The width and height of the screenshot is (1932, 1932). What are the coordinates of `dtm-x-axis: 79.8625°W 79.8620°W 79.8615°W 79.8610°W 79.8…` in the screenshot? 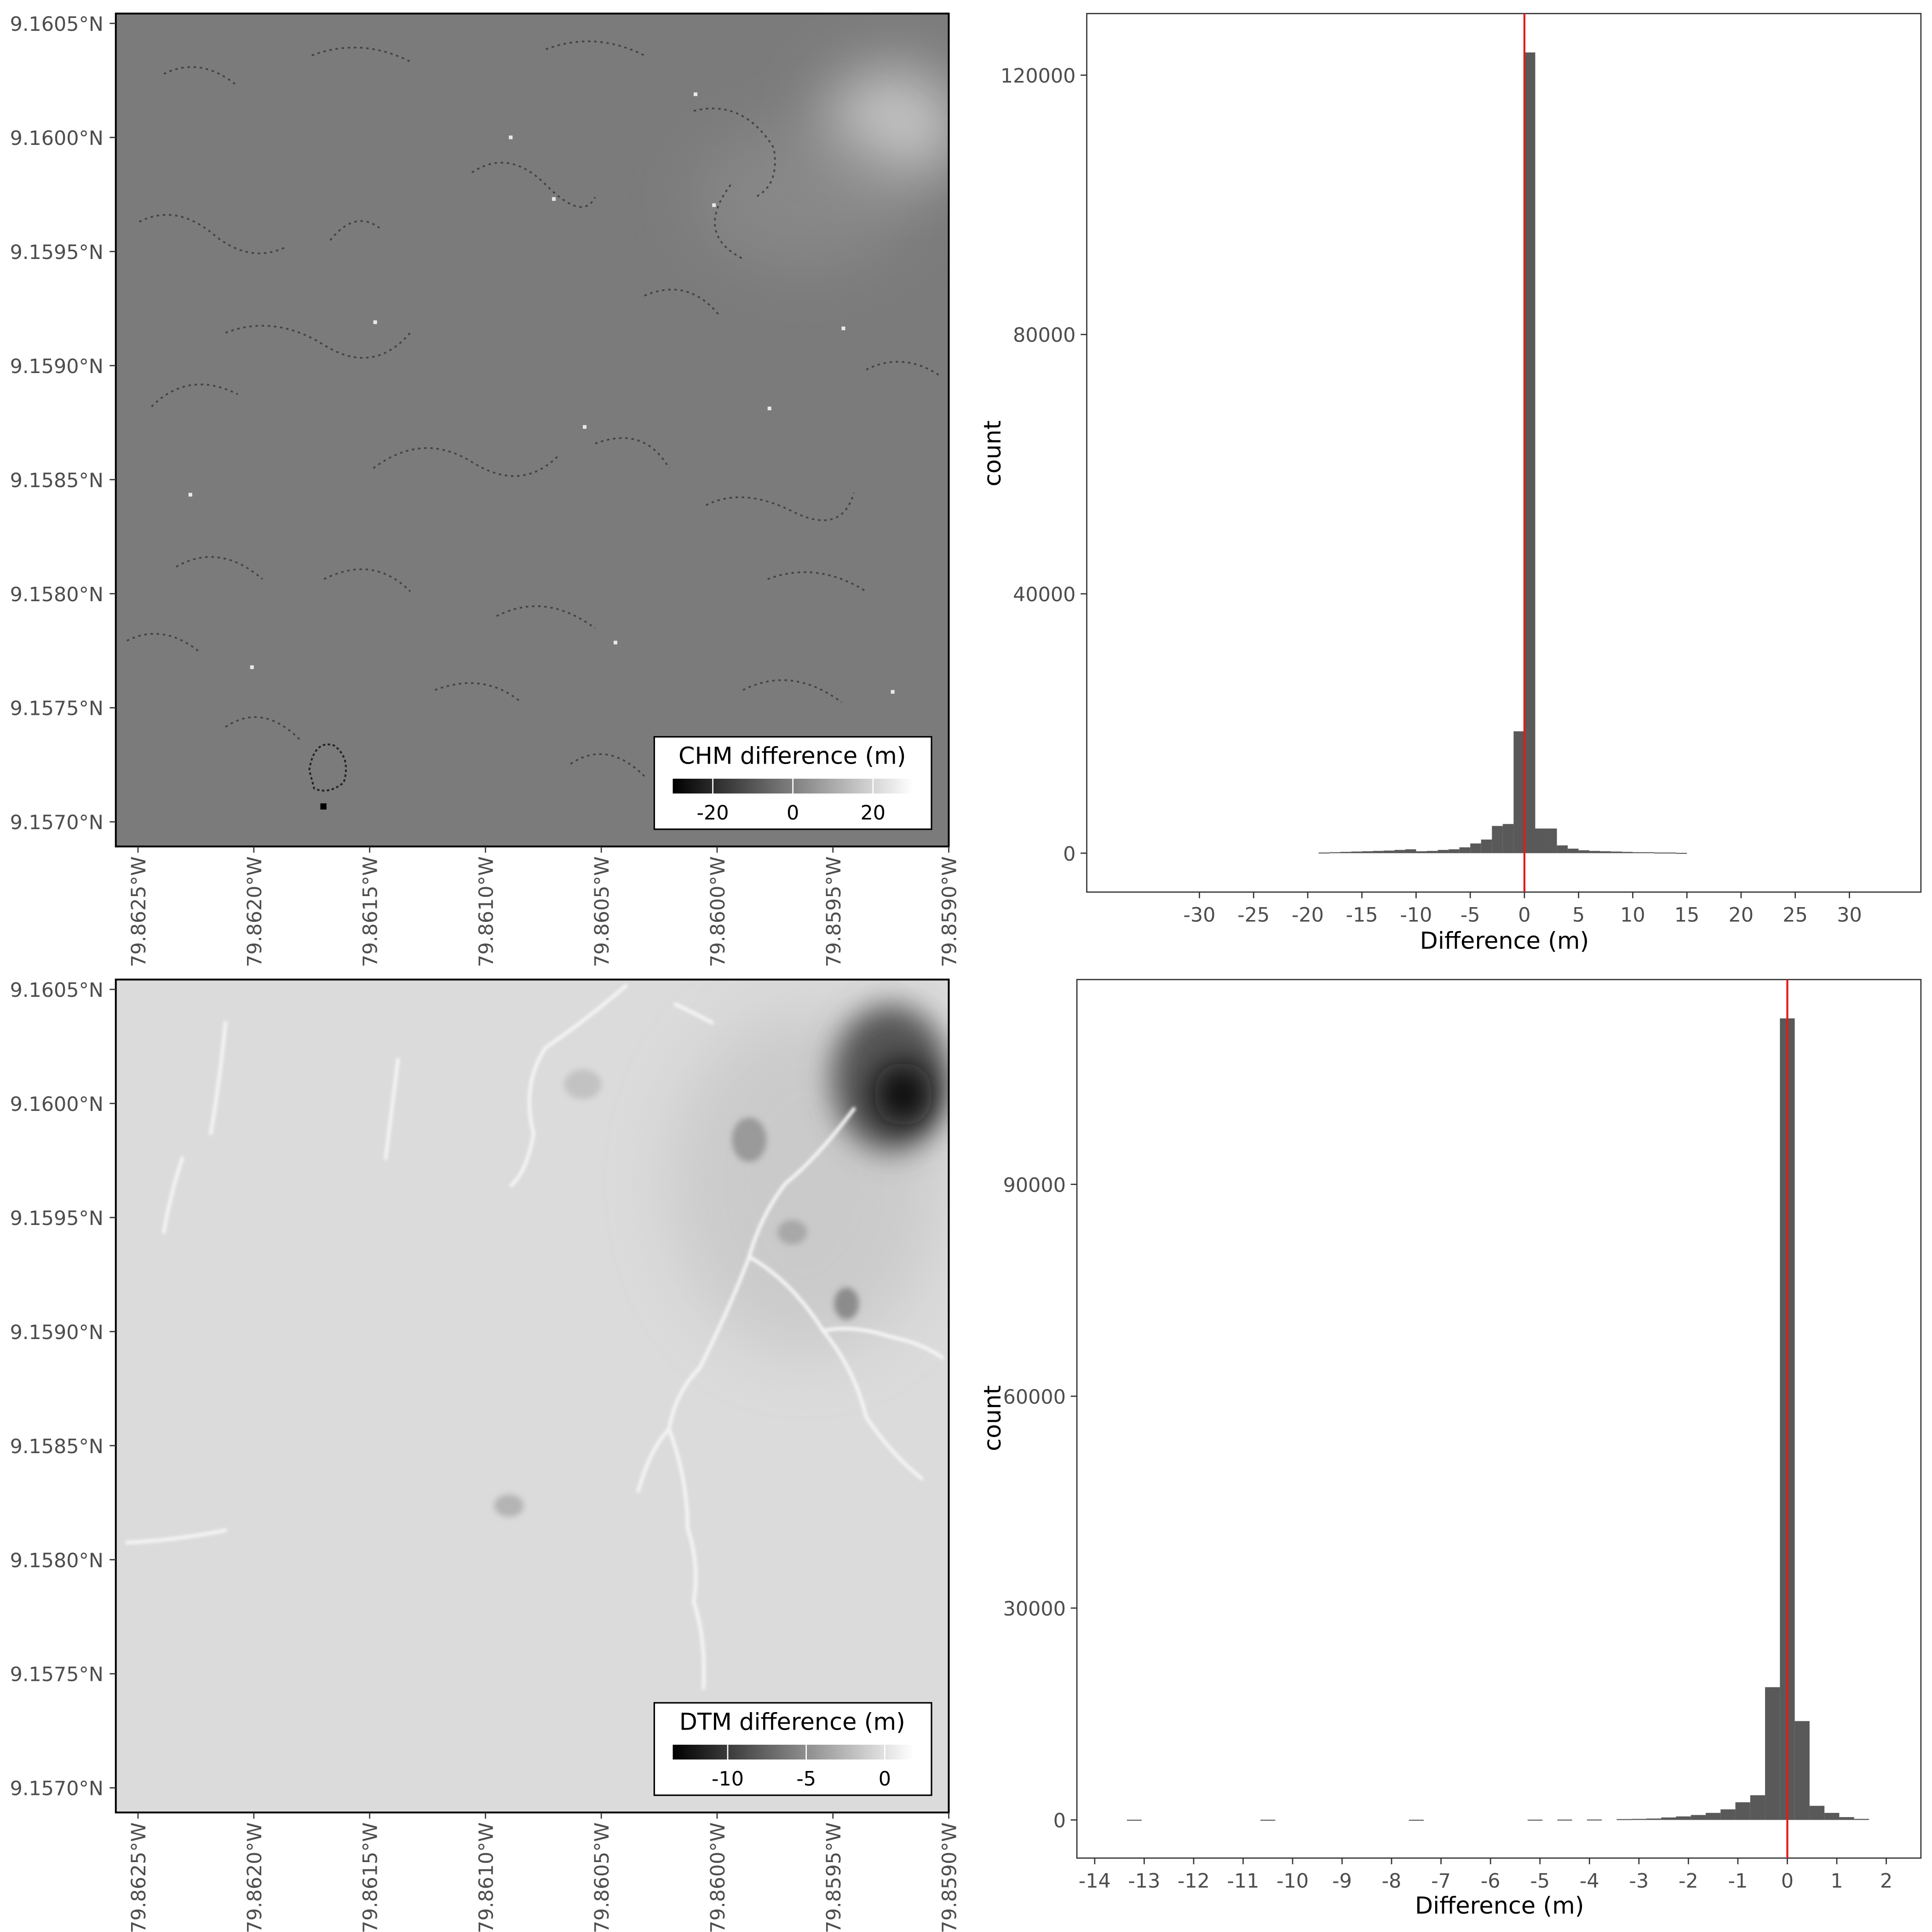 It's located at (544, 1872).